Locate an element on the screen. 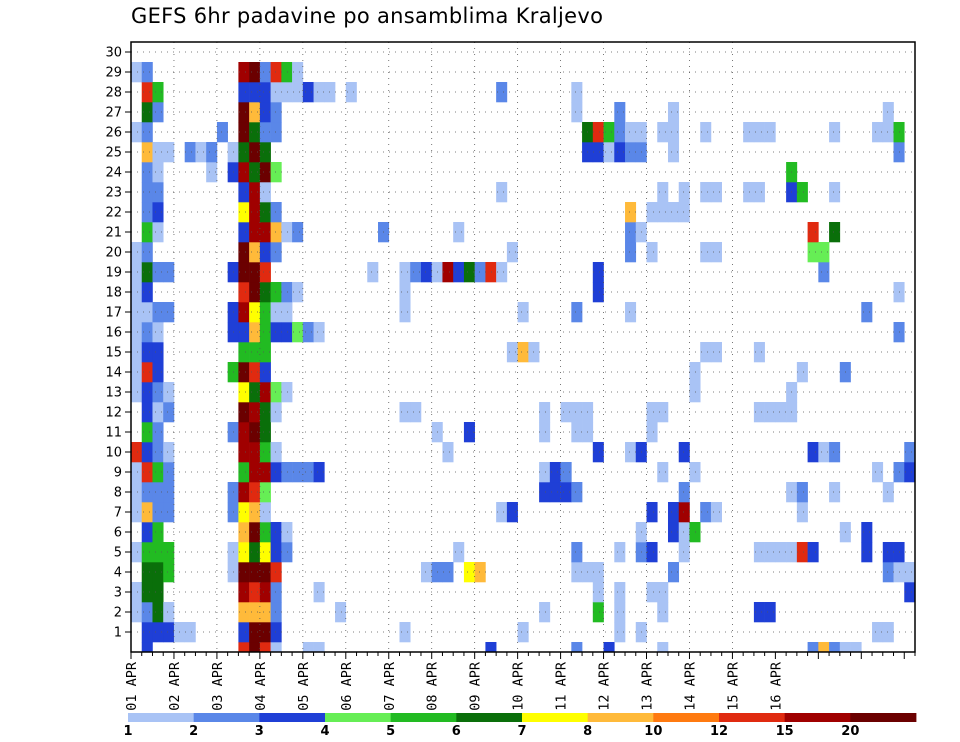 This screenshot has width=960, height=742. y-tick-label: 2 is located at coordinates (118, 613).